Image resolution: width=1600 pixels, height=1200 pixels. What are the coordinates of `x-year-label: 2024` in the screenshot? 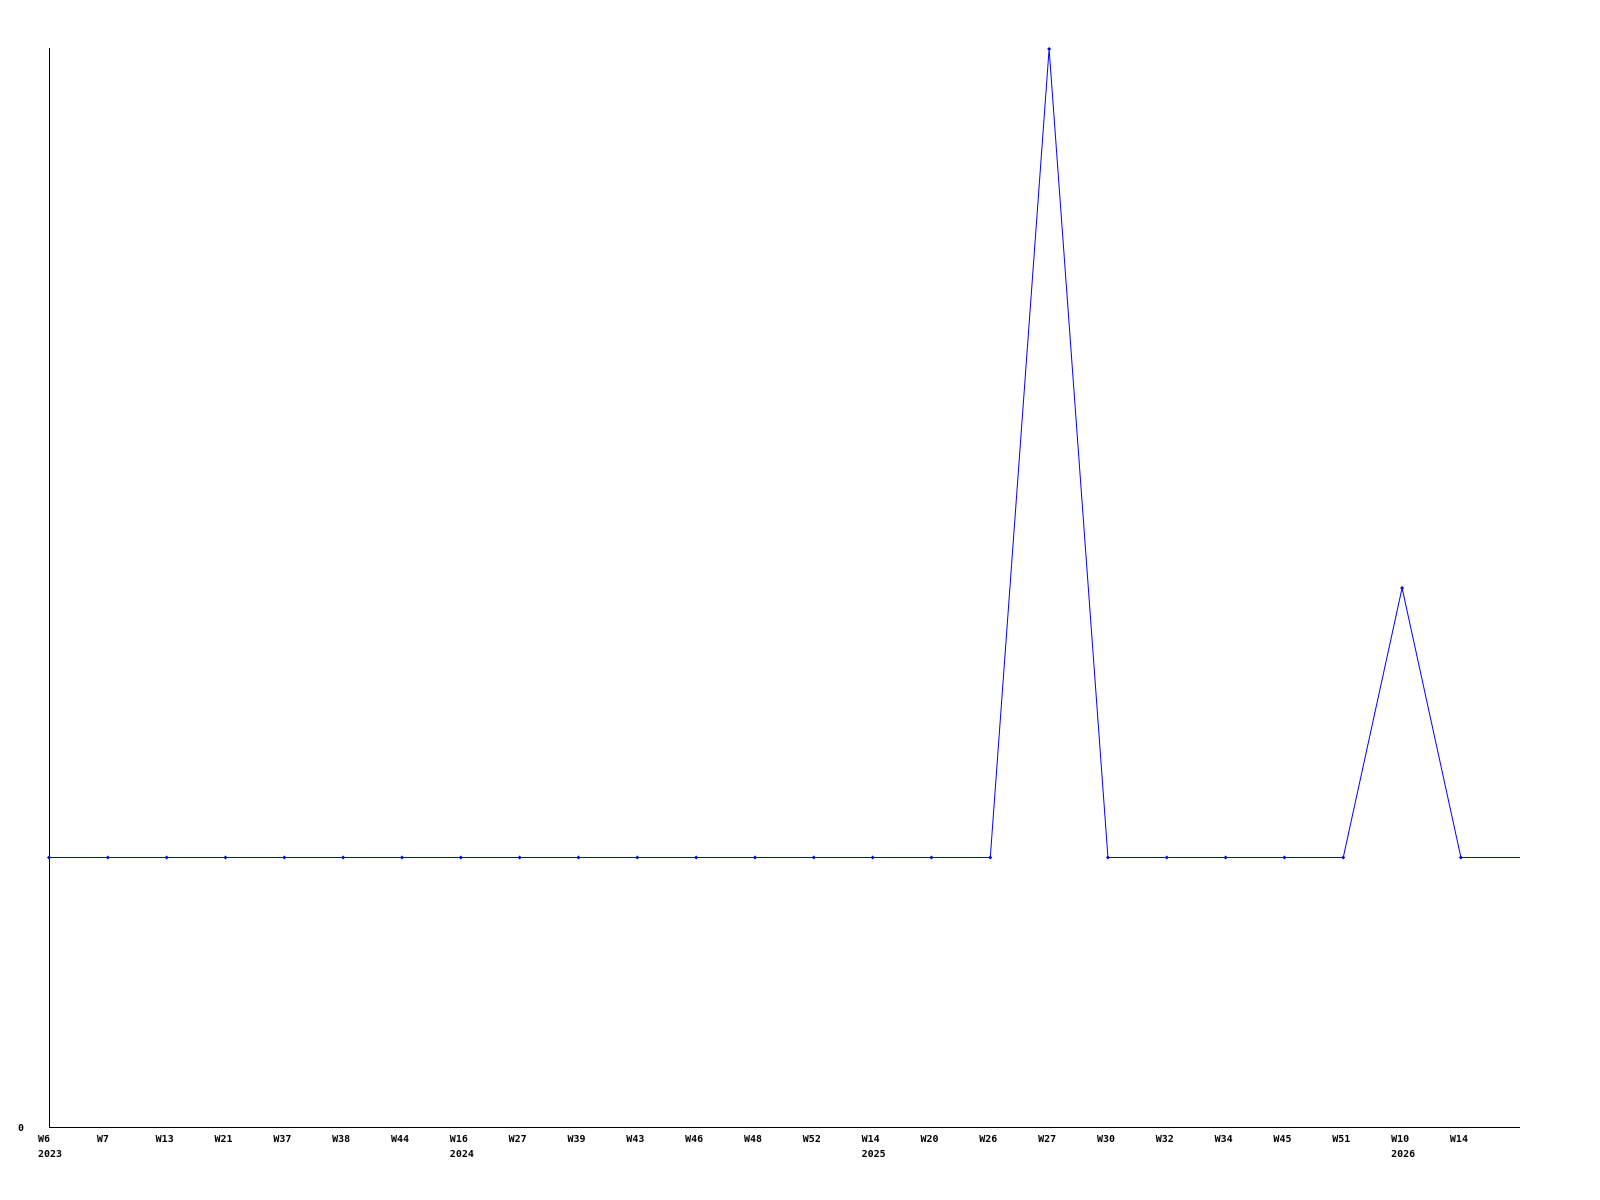 It's located at (462, 1154).